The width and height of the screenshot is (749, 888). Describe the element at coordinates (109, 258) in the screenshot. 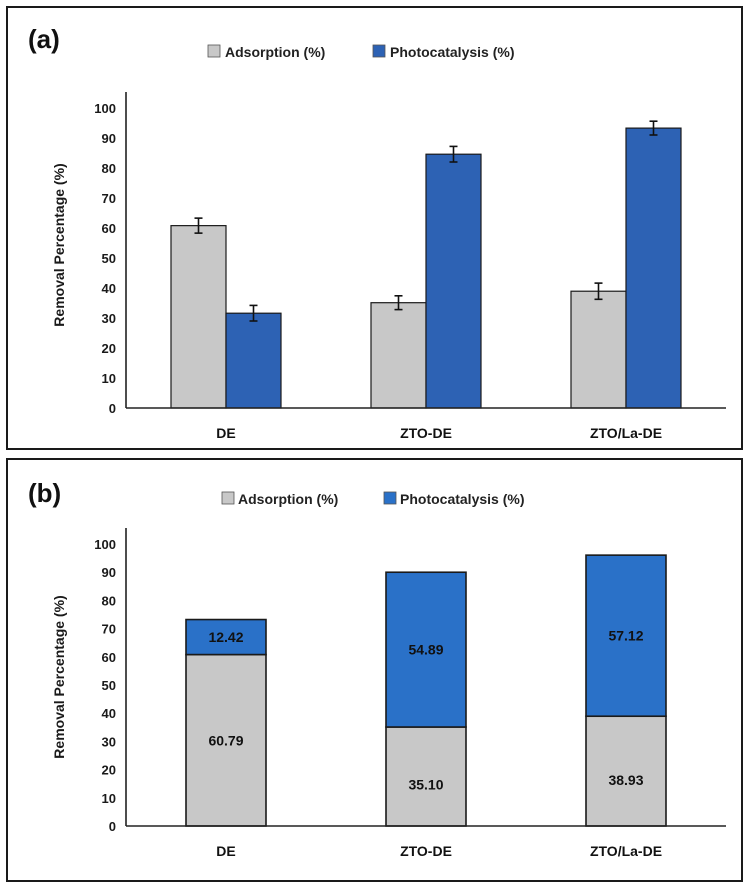

I see `y-tick-a-50: 50` at that location.